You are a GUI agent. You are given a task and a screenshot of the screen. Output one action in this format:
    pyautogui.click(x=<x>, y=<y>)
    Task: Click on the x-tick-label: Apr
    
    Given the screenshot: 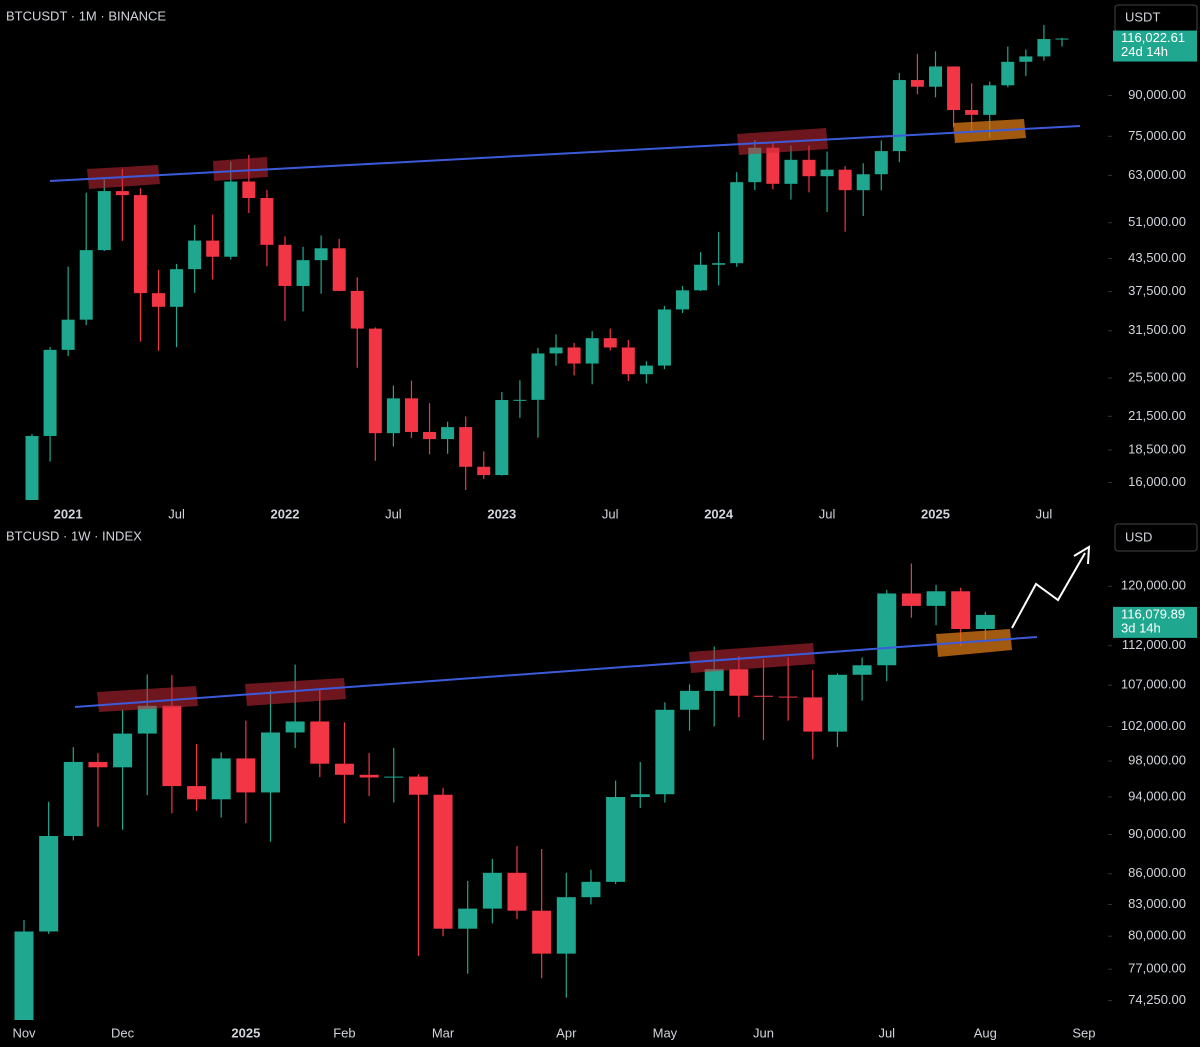 What is the action you would take?
    pyautogui.click(x=566, y=1032)
    